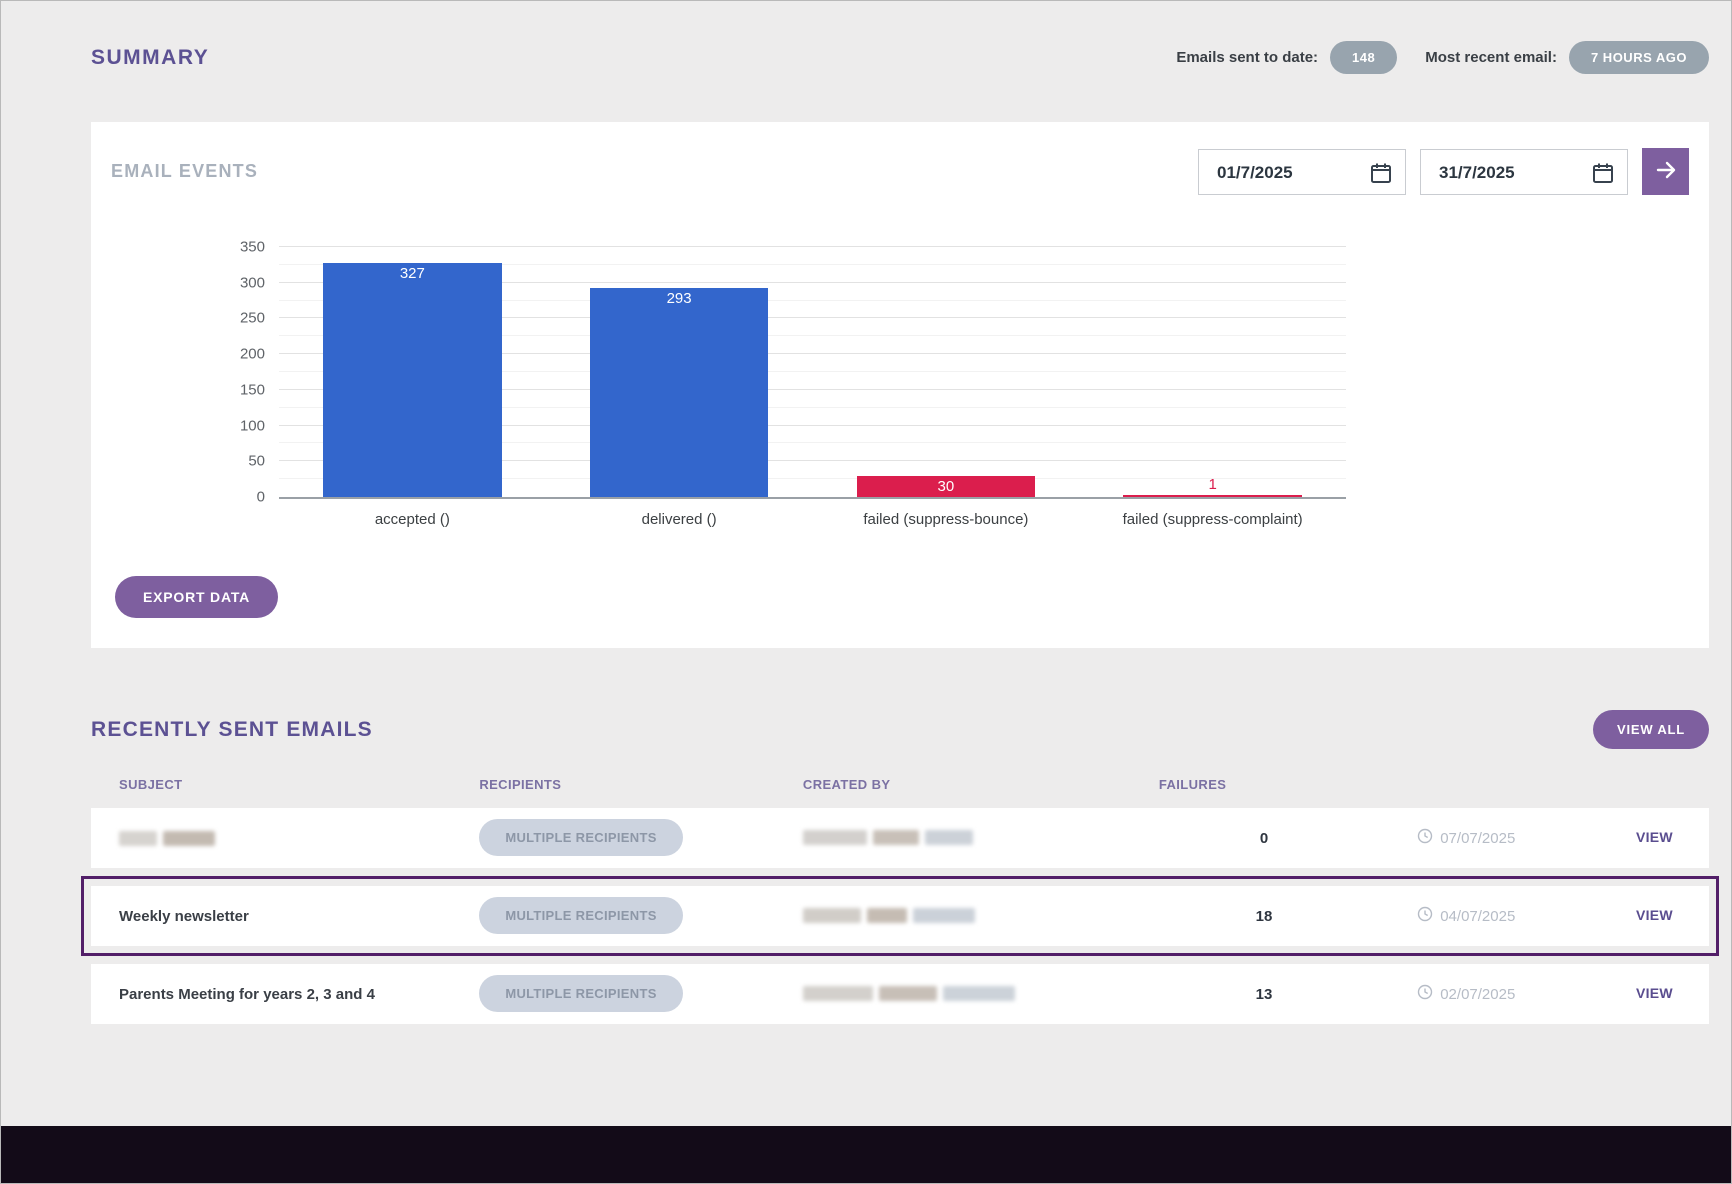 Image resolution: width=1732 pixels, height=1184 pixels. I want to click on highlighted-row-outline: Weekly newsletter MULTIPLE RECIPIENTS 18, so click(900, 916).